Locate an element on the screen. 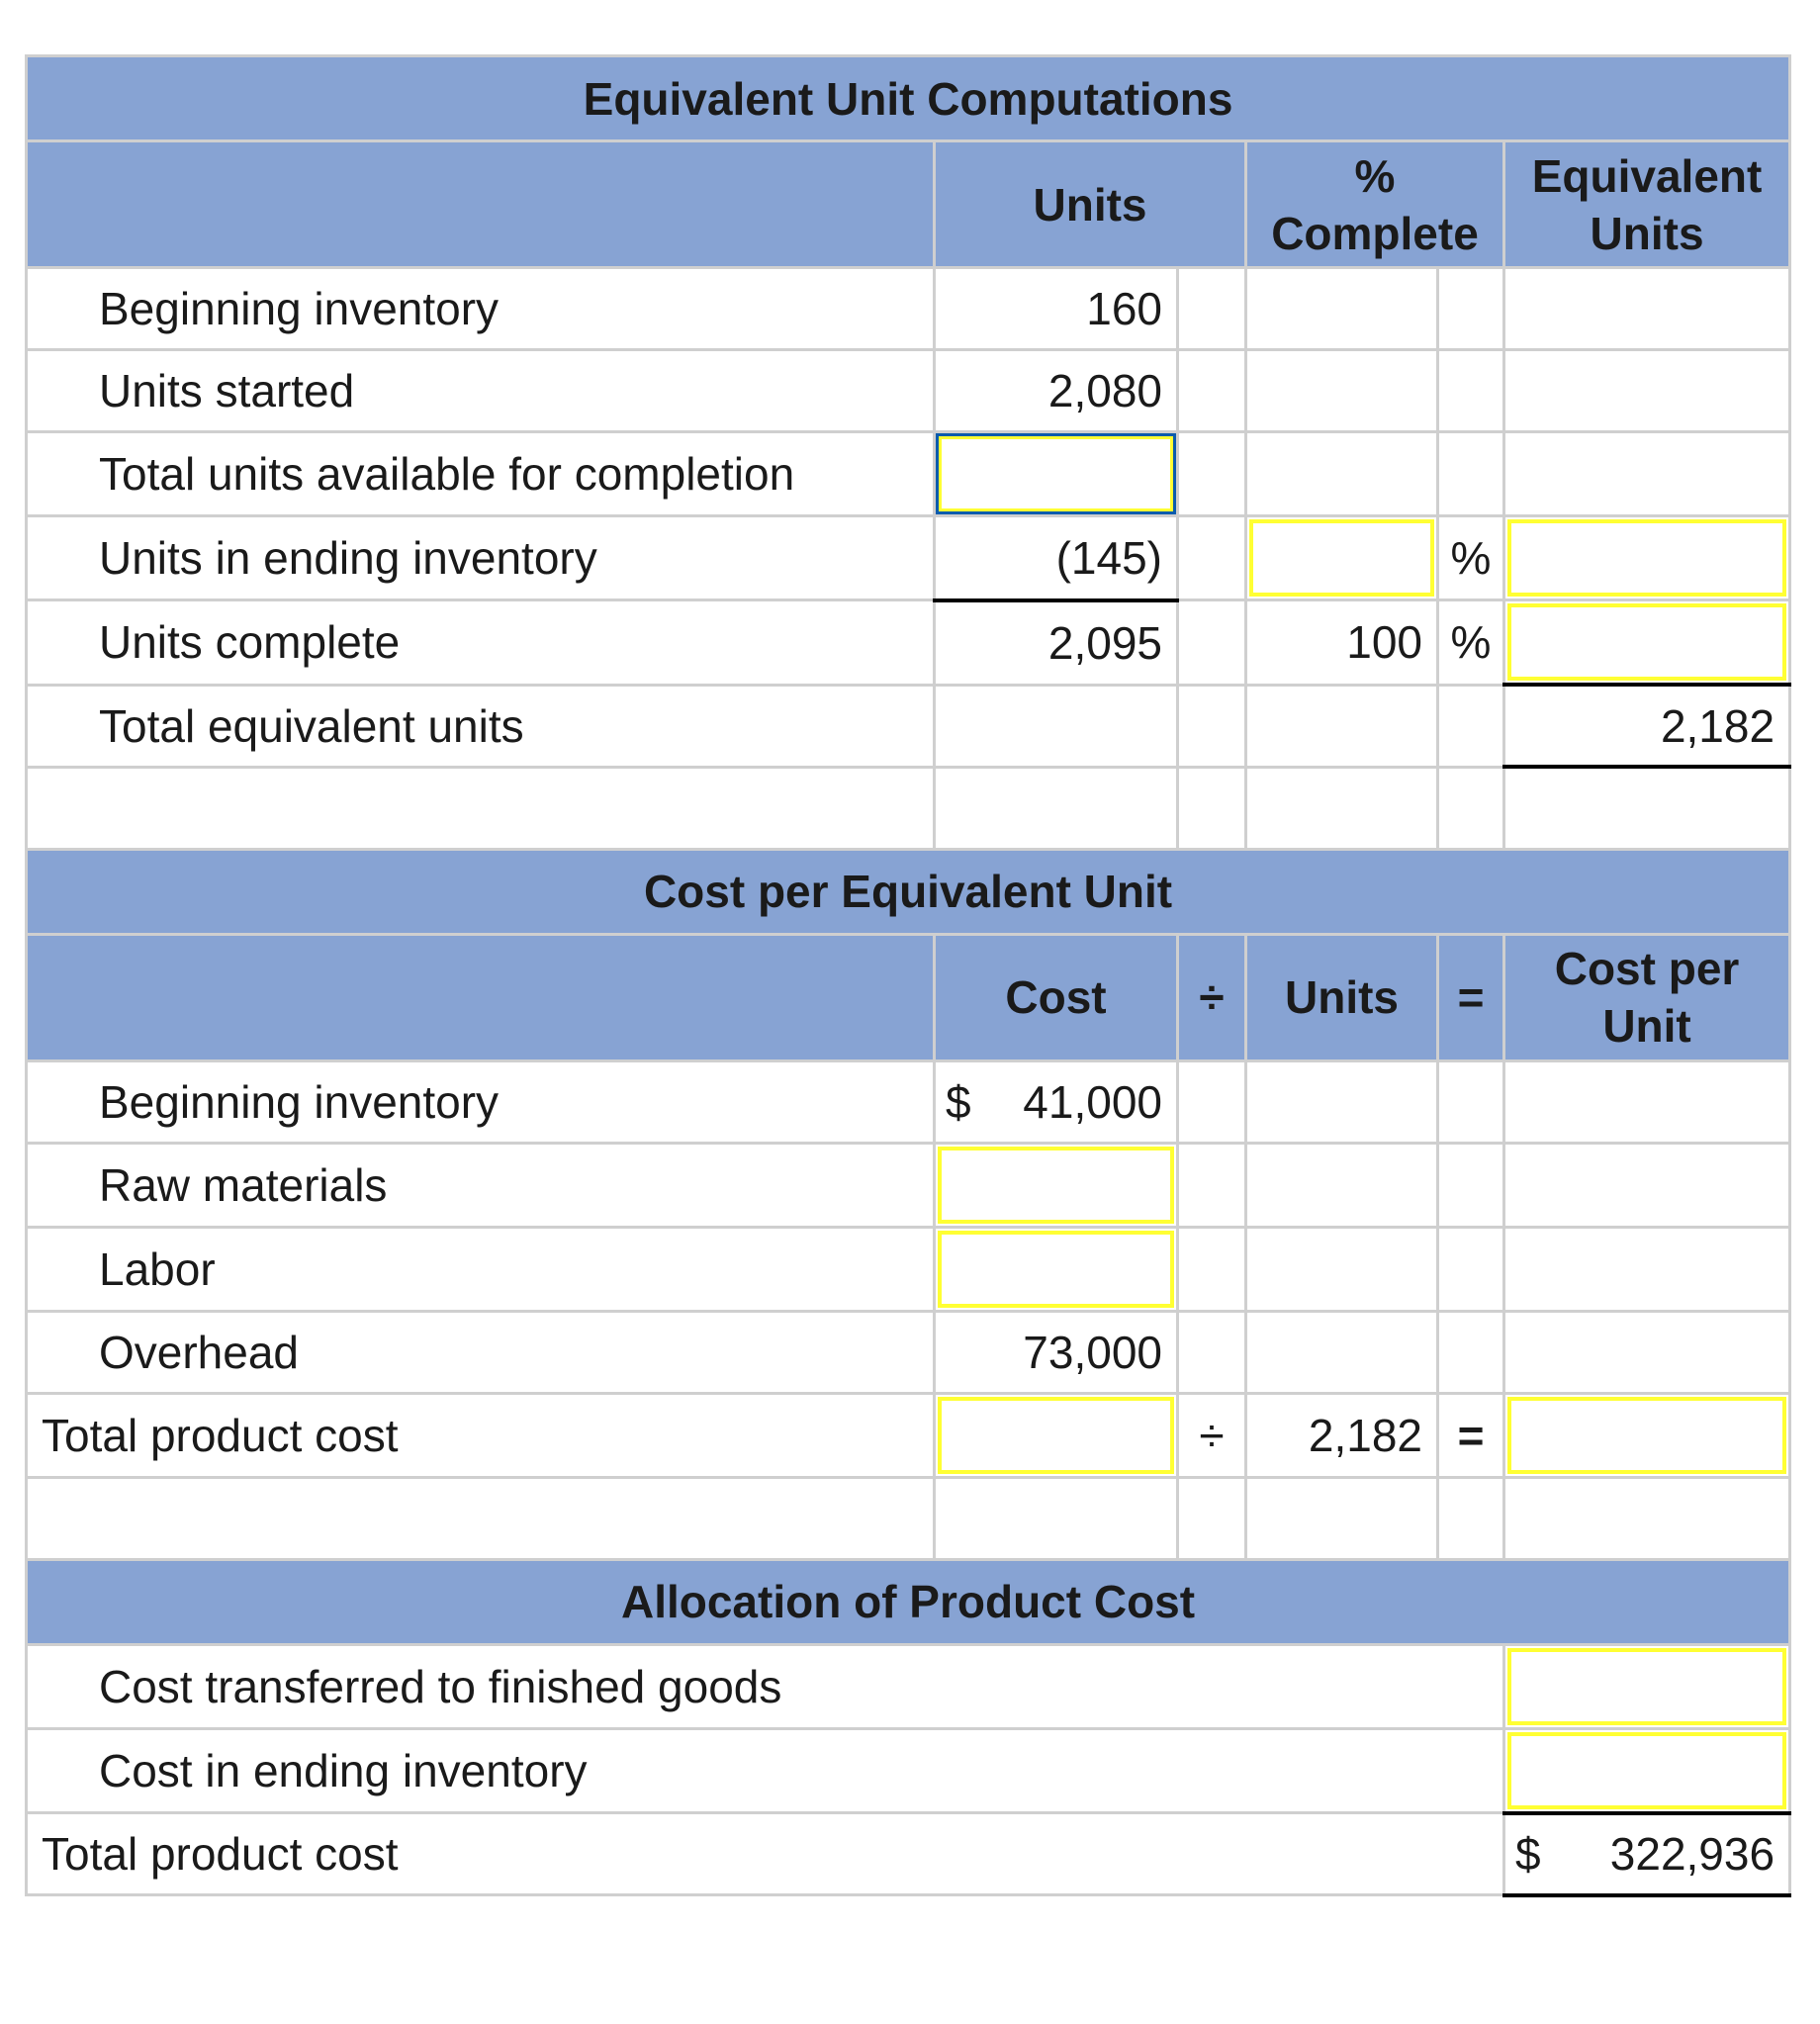 The width and height of the screenshot is (1820, 2024). row-total-equivalent-units: Total equivalent units 2,182 is located at coordinates (908, 726).